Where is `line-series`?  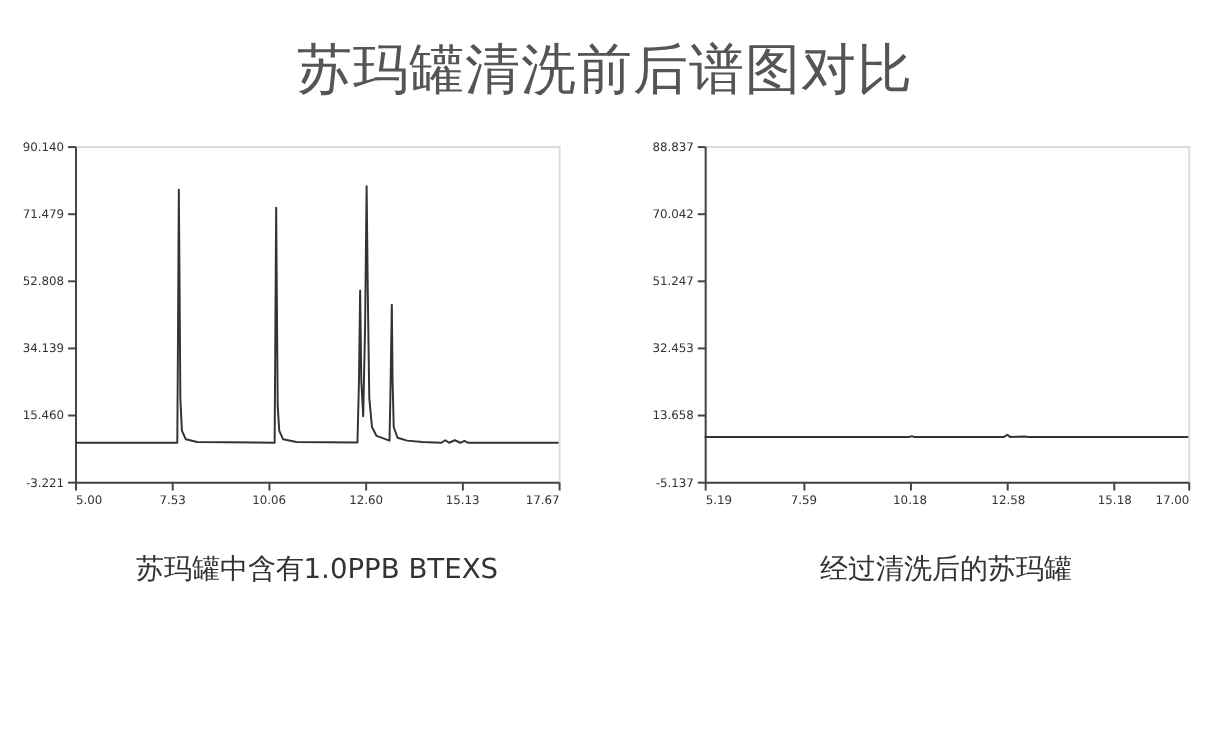
line-series is located at coordinates (317, 314).